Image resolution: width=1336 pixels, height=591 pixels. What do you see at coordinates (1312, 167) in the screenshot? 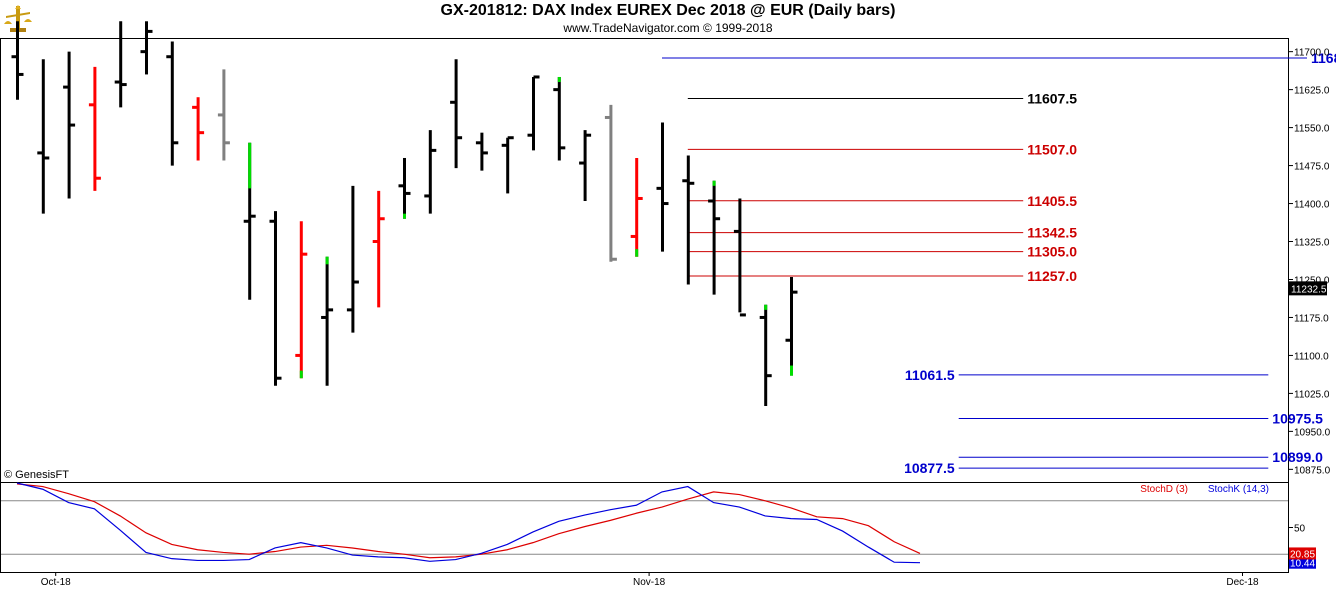
I see `y-tick-label: 11475.0` at bounding box center [1312, 167].